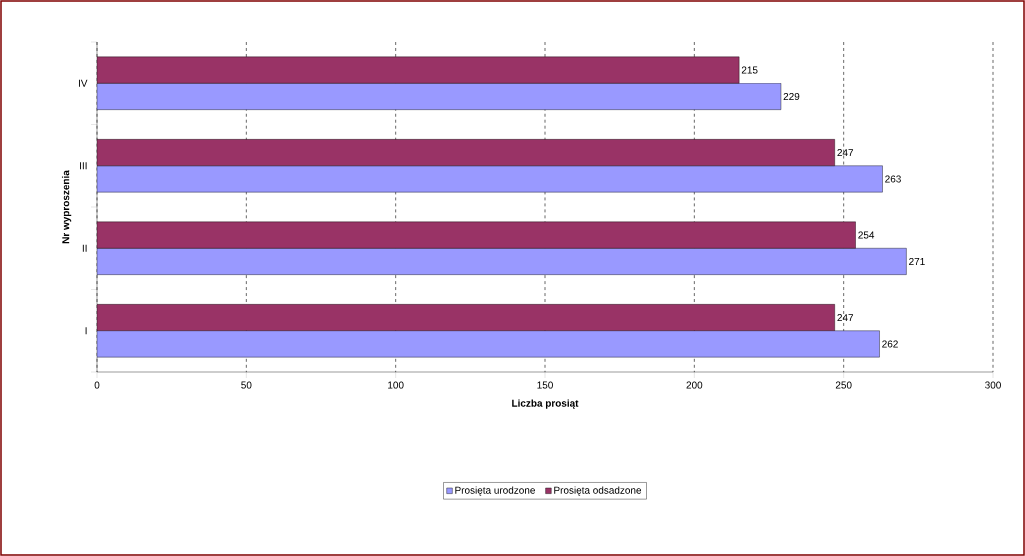 Image resolution: width=1025 pixels, height=556 pixels. What do you see at coordinates (66, 207) in the screenshot?
I see `y-axis-title: Nr wyproszenia` at bounding box center [66, 207].